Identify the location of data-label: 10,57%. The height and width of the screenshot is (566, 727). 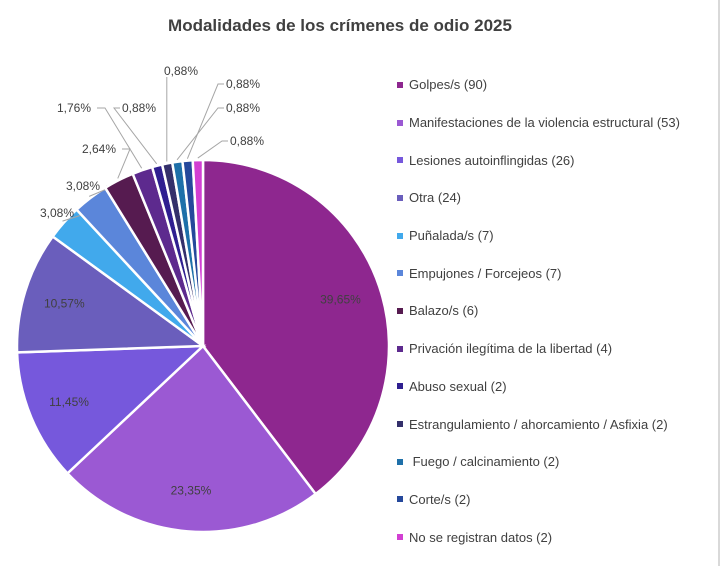
(64, 303).